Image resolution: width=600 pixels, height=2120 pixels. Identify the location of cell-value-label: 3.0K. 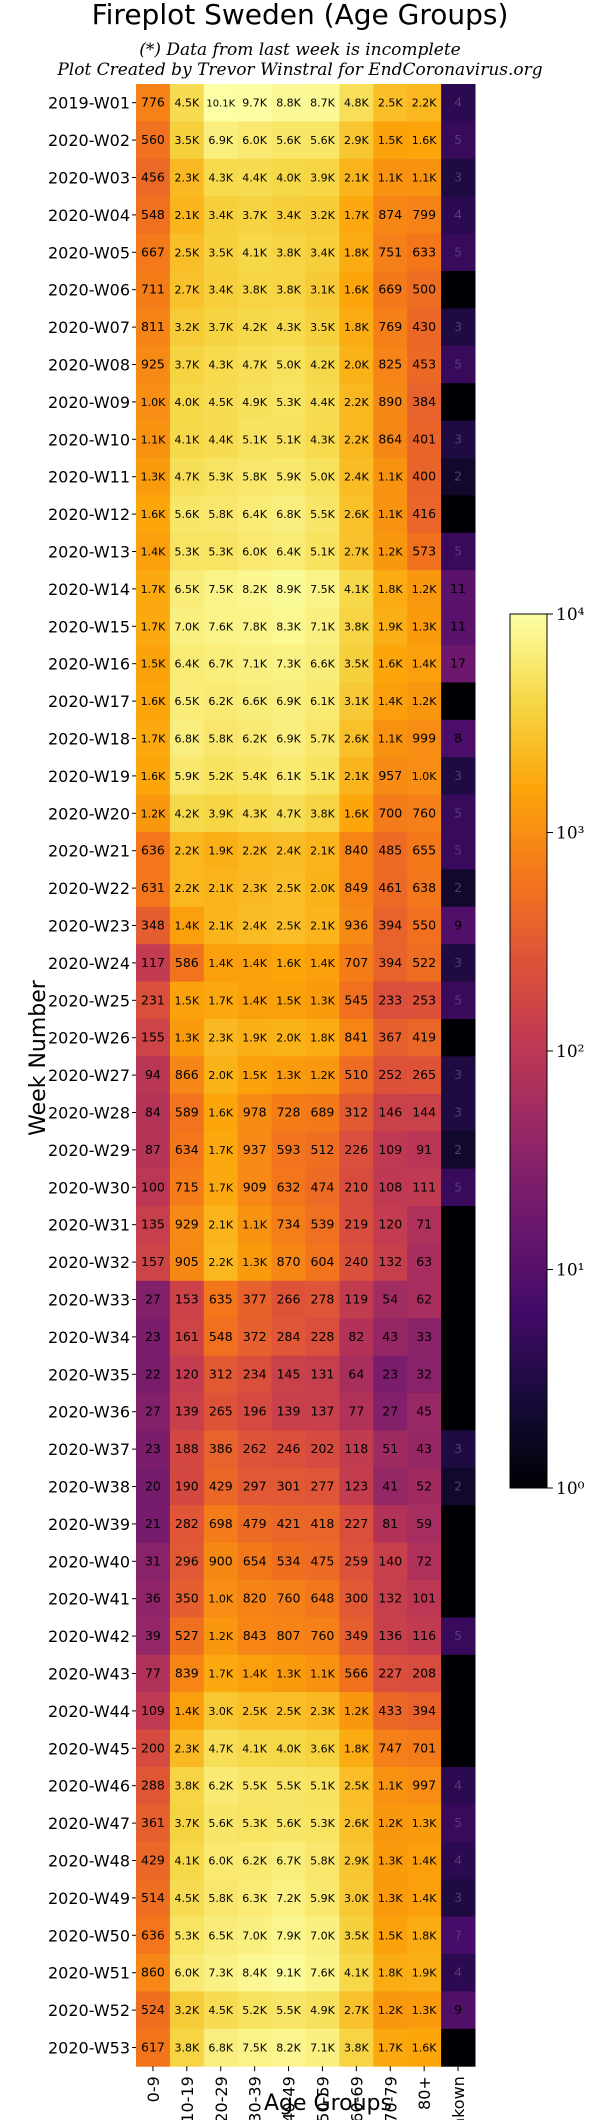
(220, 1711).